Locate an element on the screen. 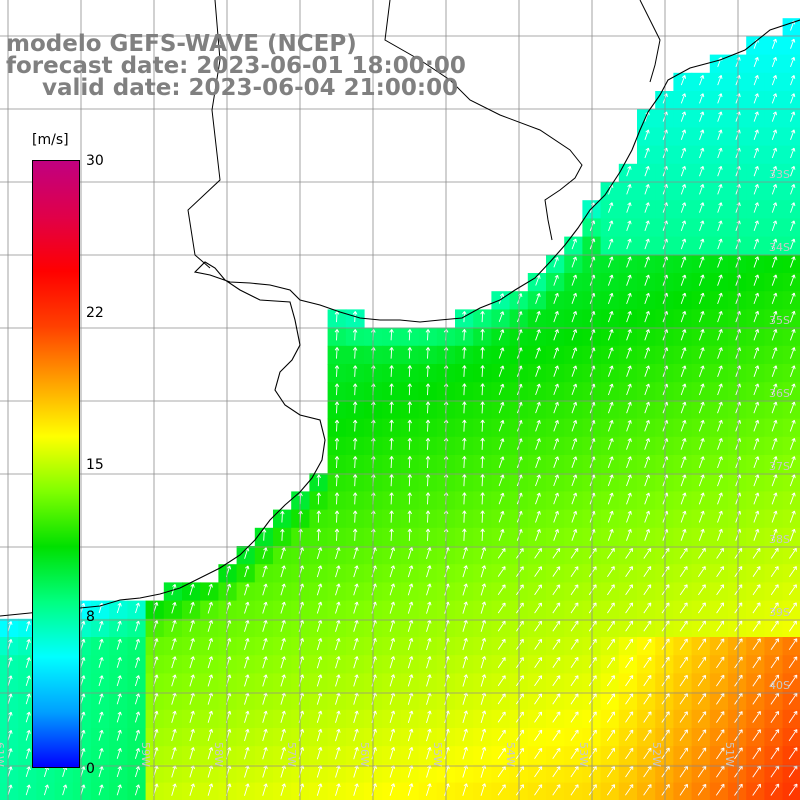  colorbar-units: [m/s] is located at coordinates (50, 140).